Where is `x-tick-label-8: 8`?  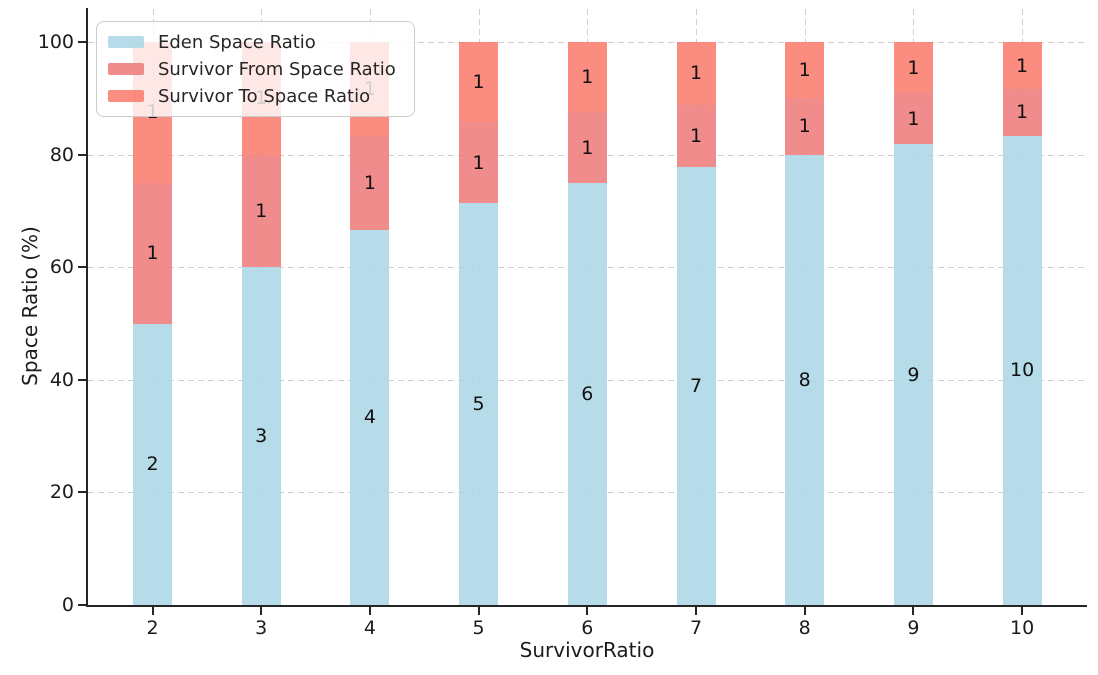 x-tick-label-8: 8 is located at coordinates (804, 628).